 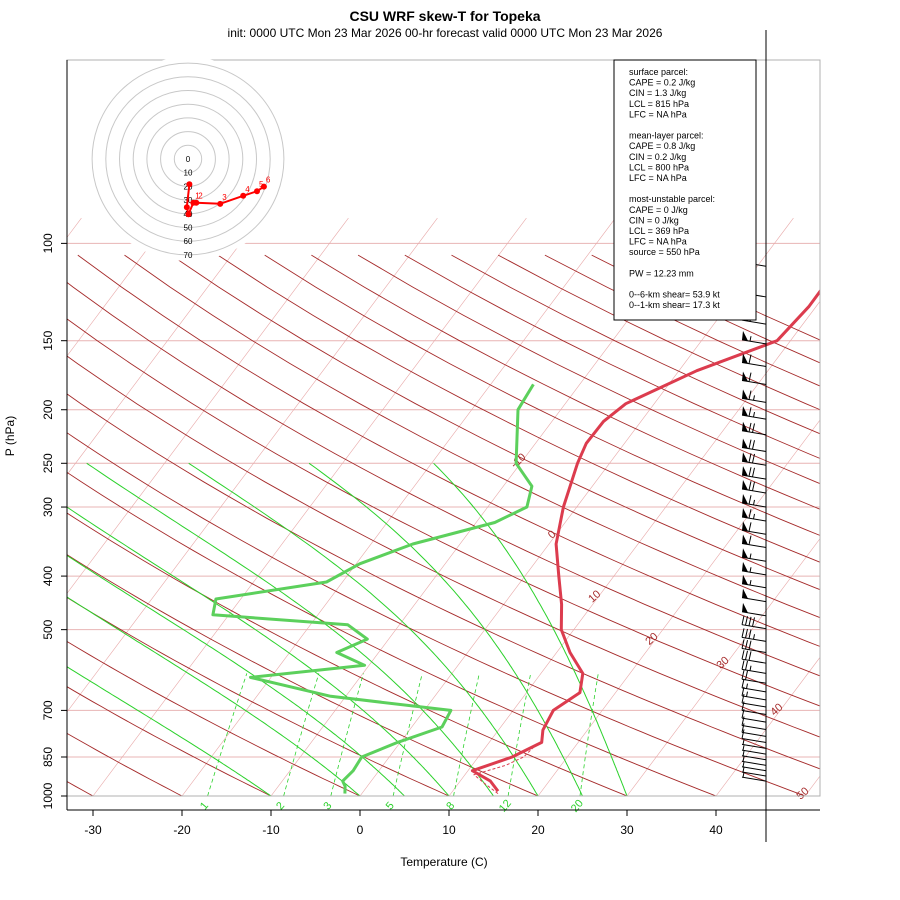 What do you see at coordinates (657, 93) in the screenshot?
I see `info-box-line: CIN = 1.3 J/kg` at bounding box center [657, 93].